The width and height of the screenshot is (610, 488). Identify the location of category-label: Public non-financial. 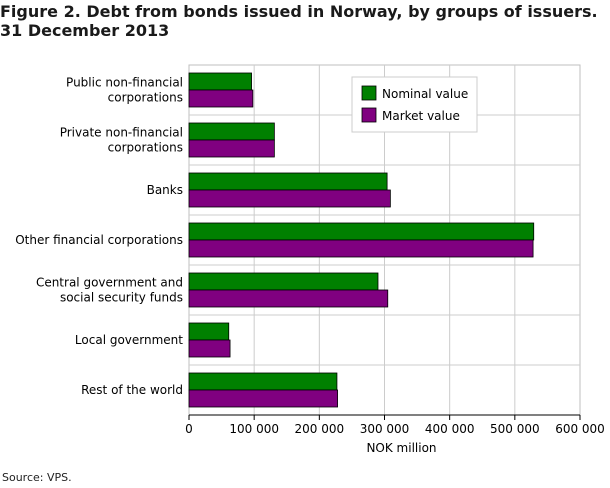
(124, 83).